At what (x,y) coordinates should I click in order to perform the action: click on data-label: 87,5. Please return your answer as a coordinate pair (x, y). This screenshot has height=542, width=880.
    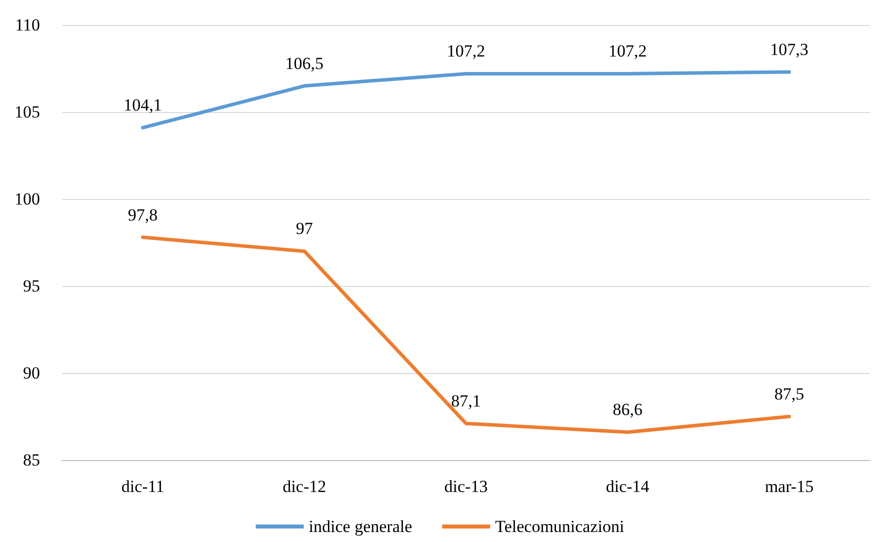
    Looking at the image, I should click on (789, 394).